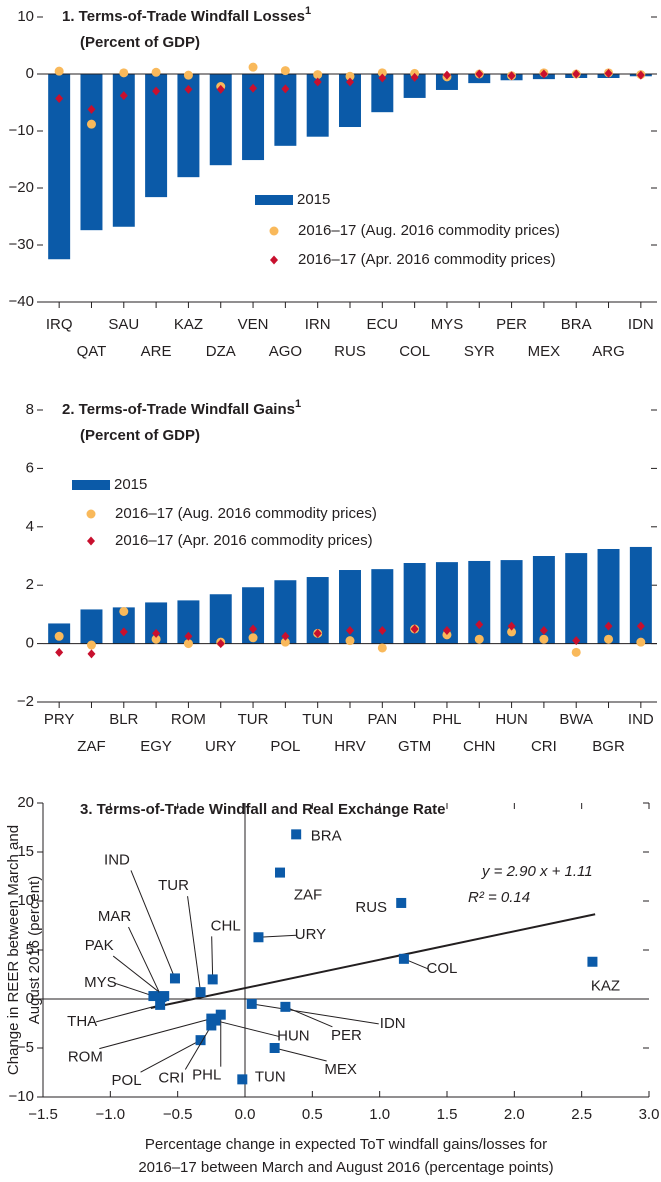 Image resolution: width=661 pixels, height=1182 pixels. I want to click on x-tick-label: IRN, so click(318, 324).